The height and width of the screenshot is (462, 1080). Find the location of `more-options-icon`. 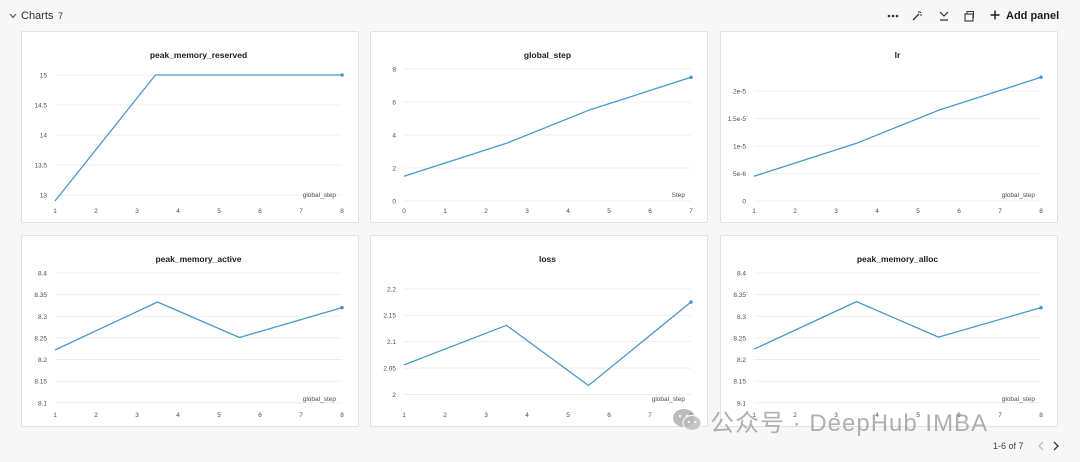

more-options-icon is located at coordinates (893, 16).